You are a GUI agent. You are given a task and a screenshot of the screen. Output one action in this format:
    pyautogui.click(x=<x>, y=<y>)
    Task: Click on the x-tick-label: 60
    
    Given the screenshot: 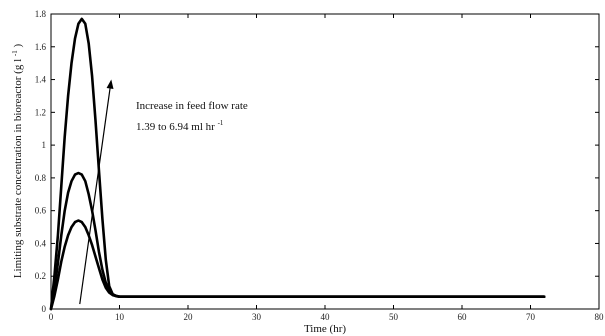 What is the action you would take?
    pyautogui.click(x=463, y=317)
    